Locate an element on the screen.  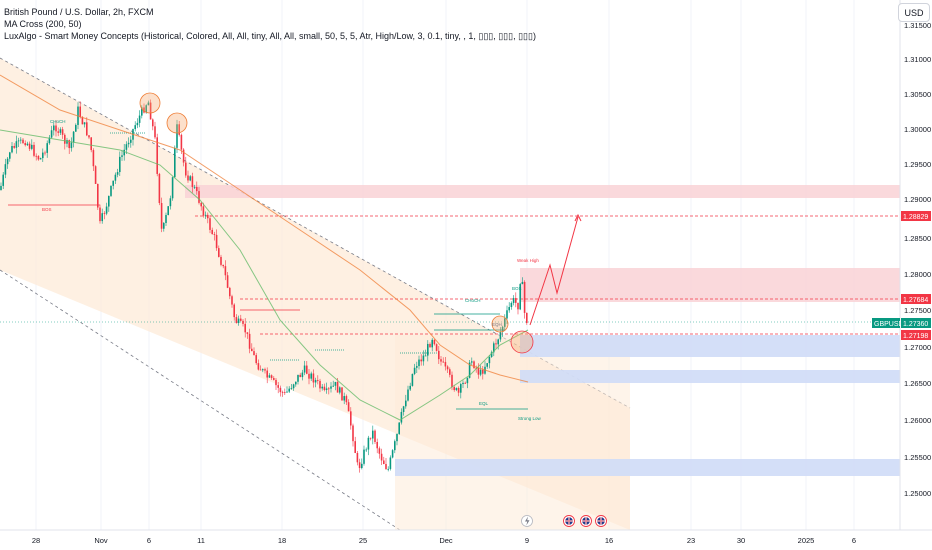
price-tag-127198: 1.27198 is located at coordinates (916, 335).